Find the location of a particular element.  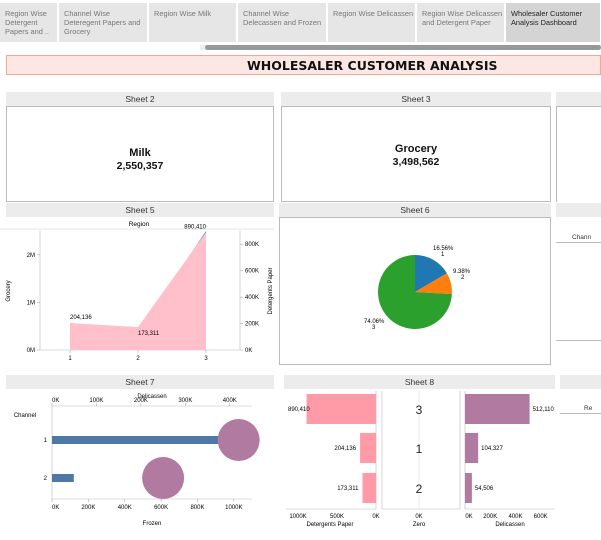

sheet8-title: Sheet 8 is located at coordinates (419, 382).